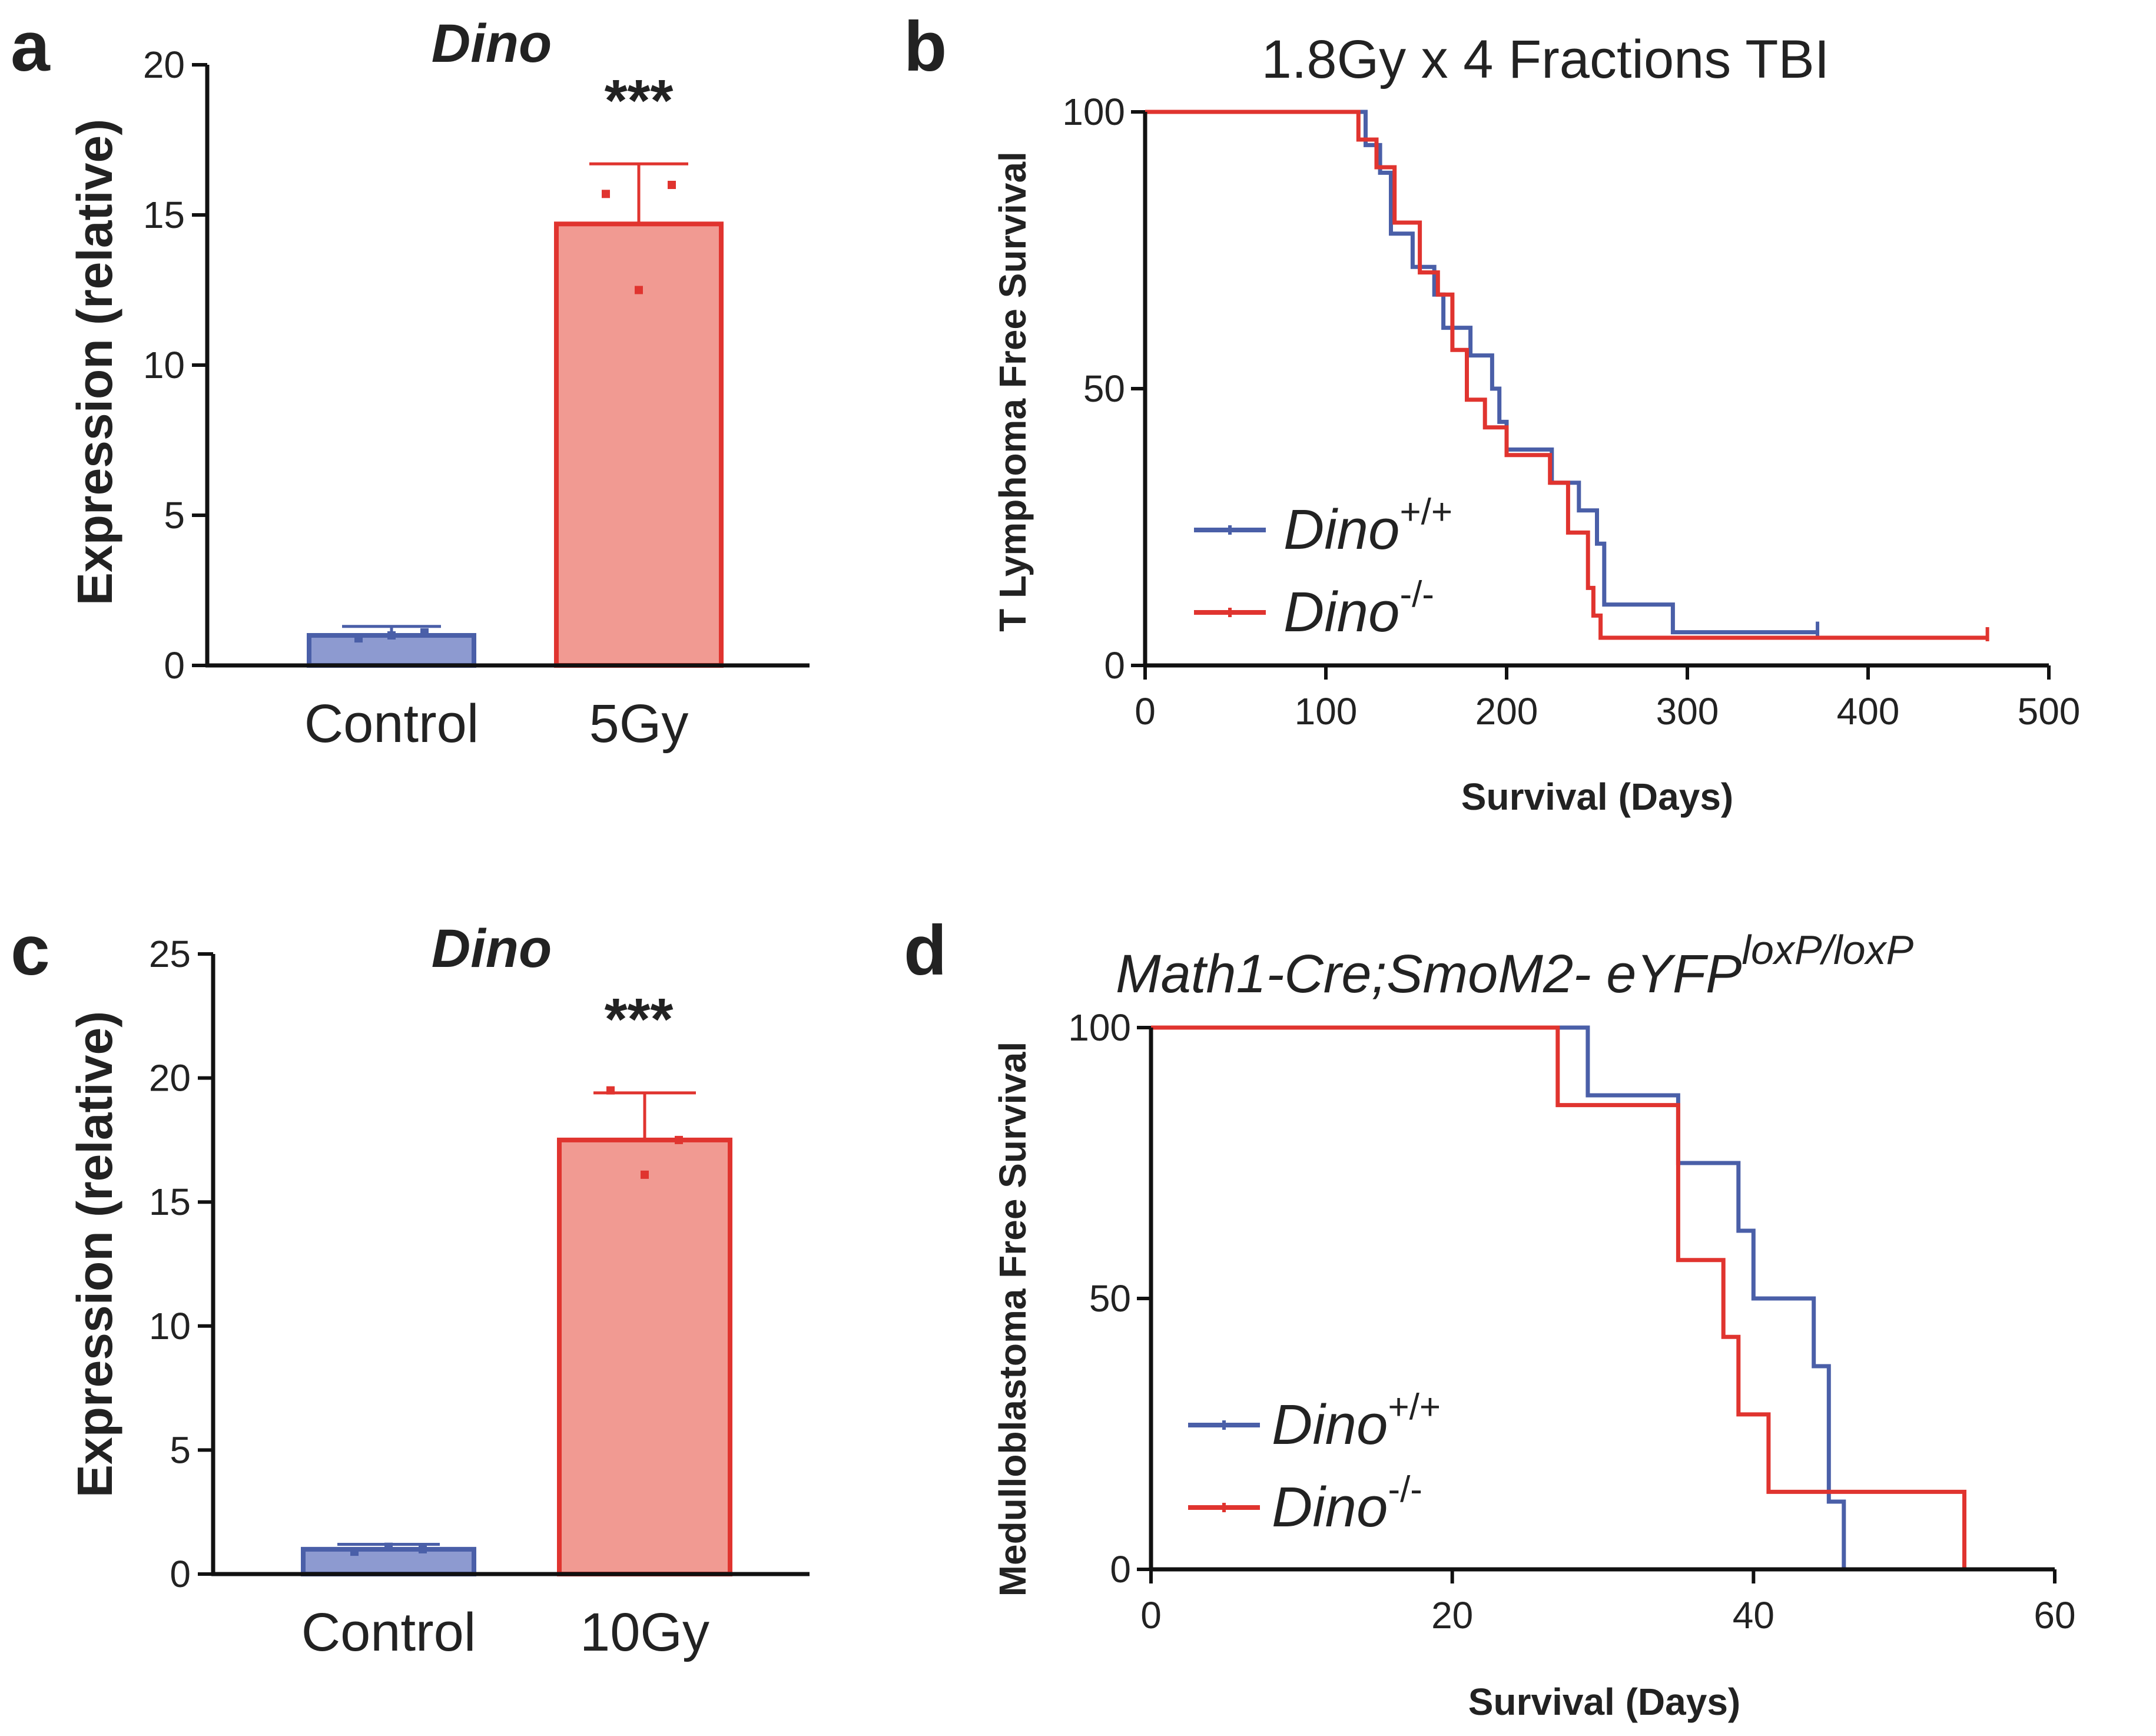 Image resolution: width=2156 pixels, height=1736 pixels. I want to click on panel-a-significance: ***, so click(639, 101).